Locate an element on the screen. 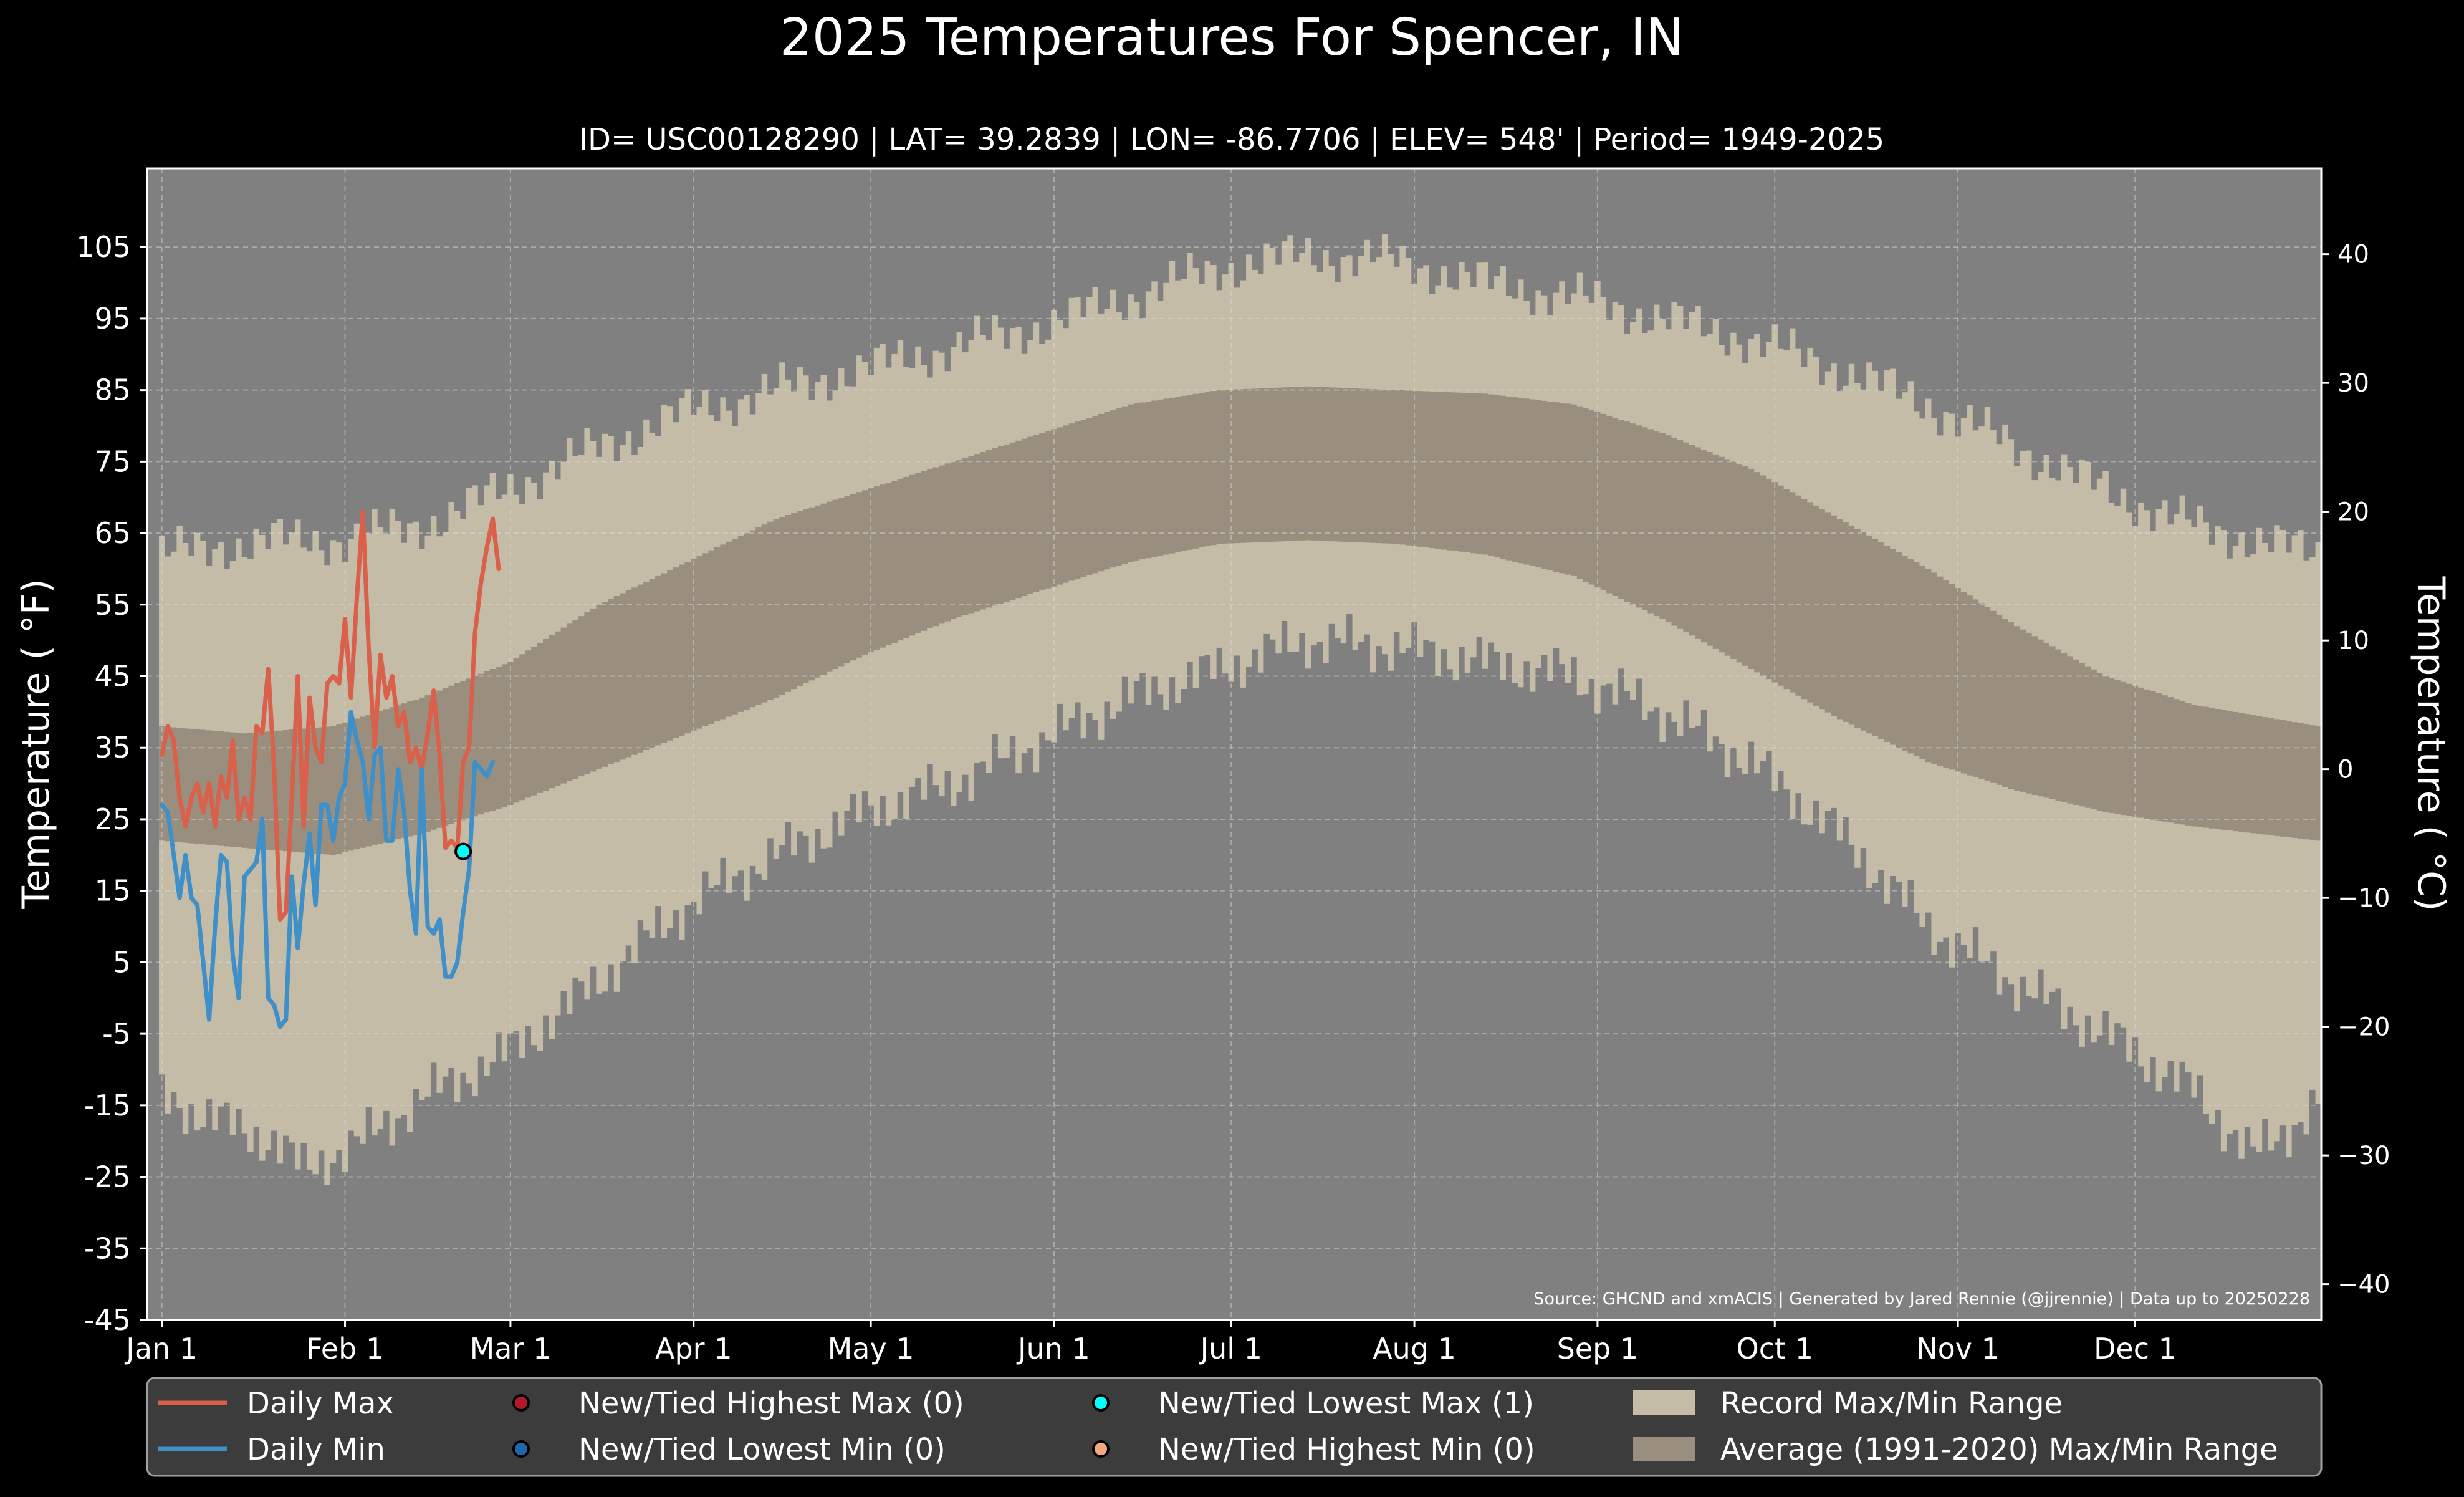 Image resolution: width=2464 pixels, height=1497 pixels. y-right-tick-label: −30 is located at coordinates (2363, 1156).